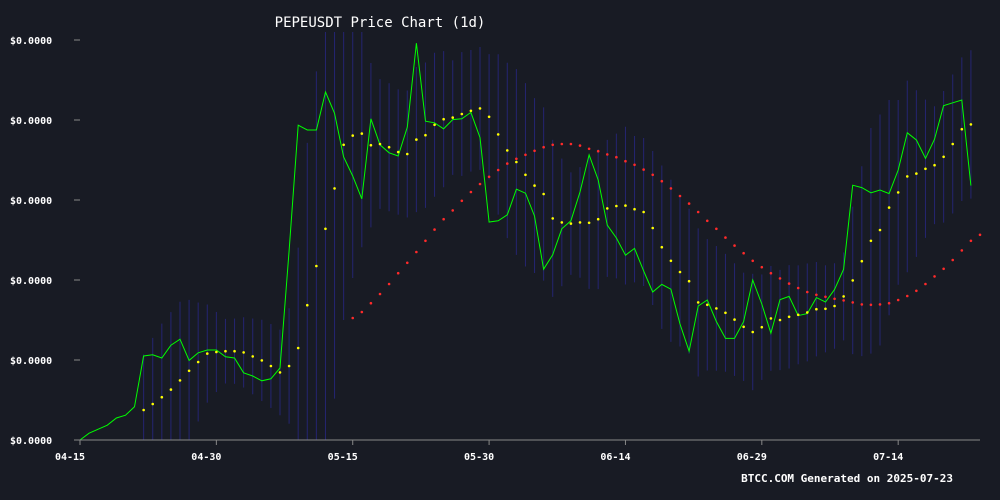 This screenshot has height=500, width=1000. What do you see at coordinates (70, 457) in the screenshot?
I see `x-tick-label: 04-15` at bounding box center [70, 457].